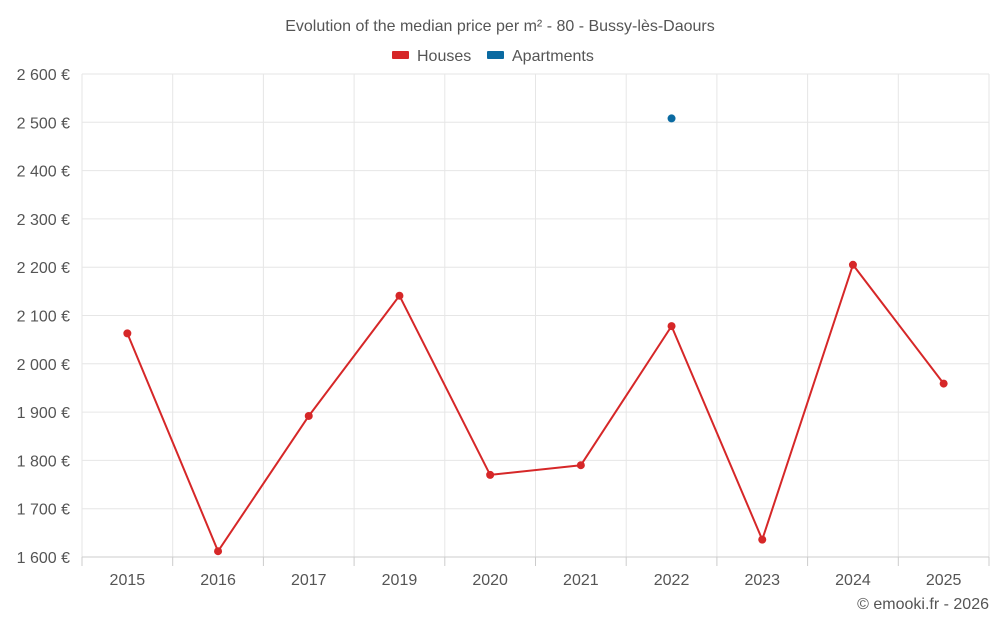 The height and width of the screenshot is (625, 1000). What do you see at coordinates (43, 461) in the screenshot?
I see `y-tick-label: 1 800 €` at bounding box center [43, 461].